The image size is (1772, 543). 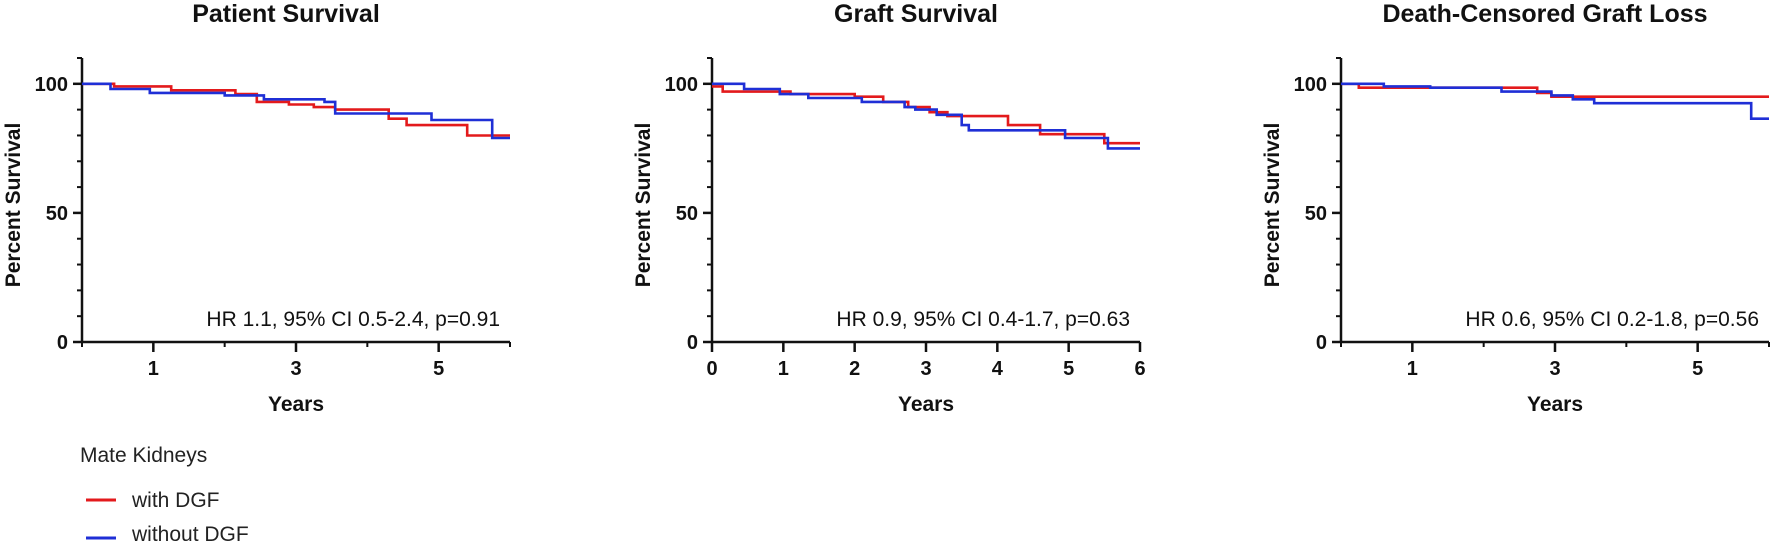 What do you see at coordinates (1139, 369) in the screenshot?
I see `x-tick-label: 6` at bounding box center [1139, 369].